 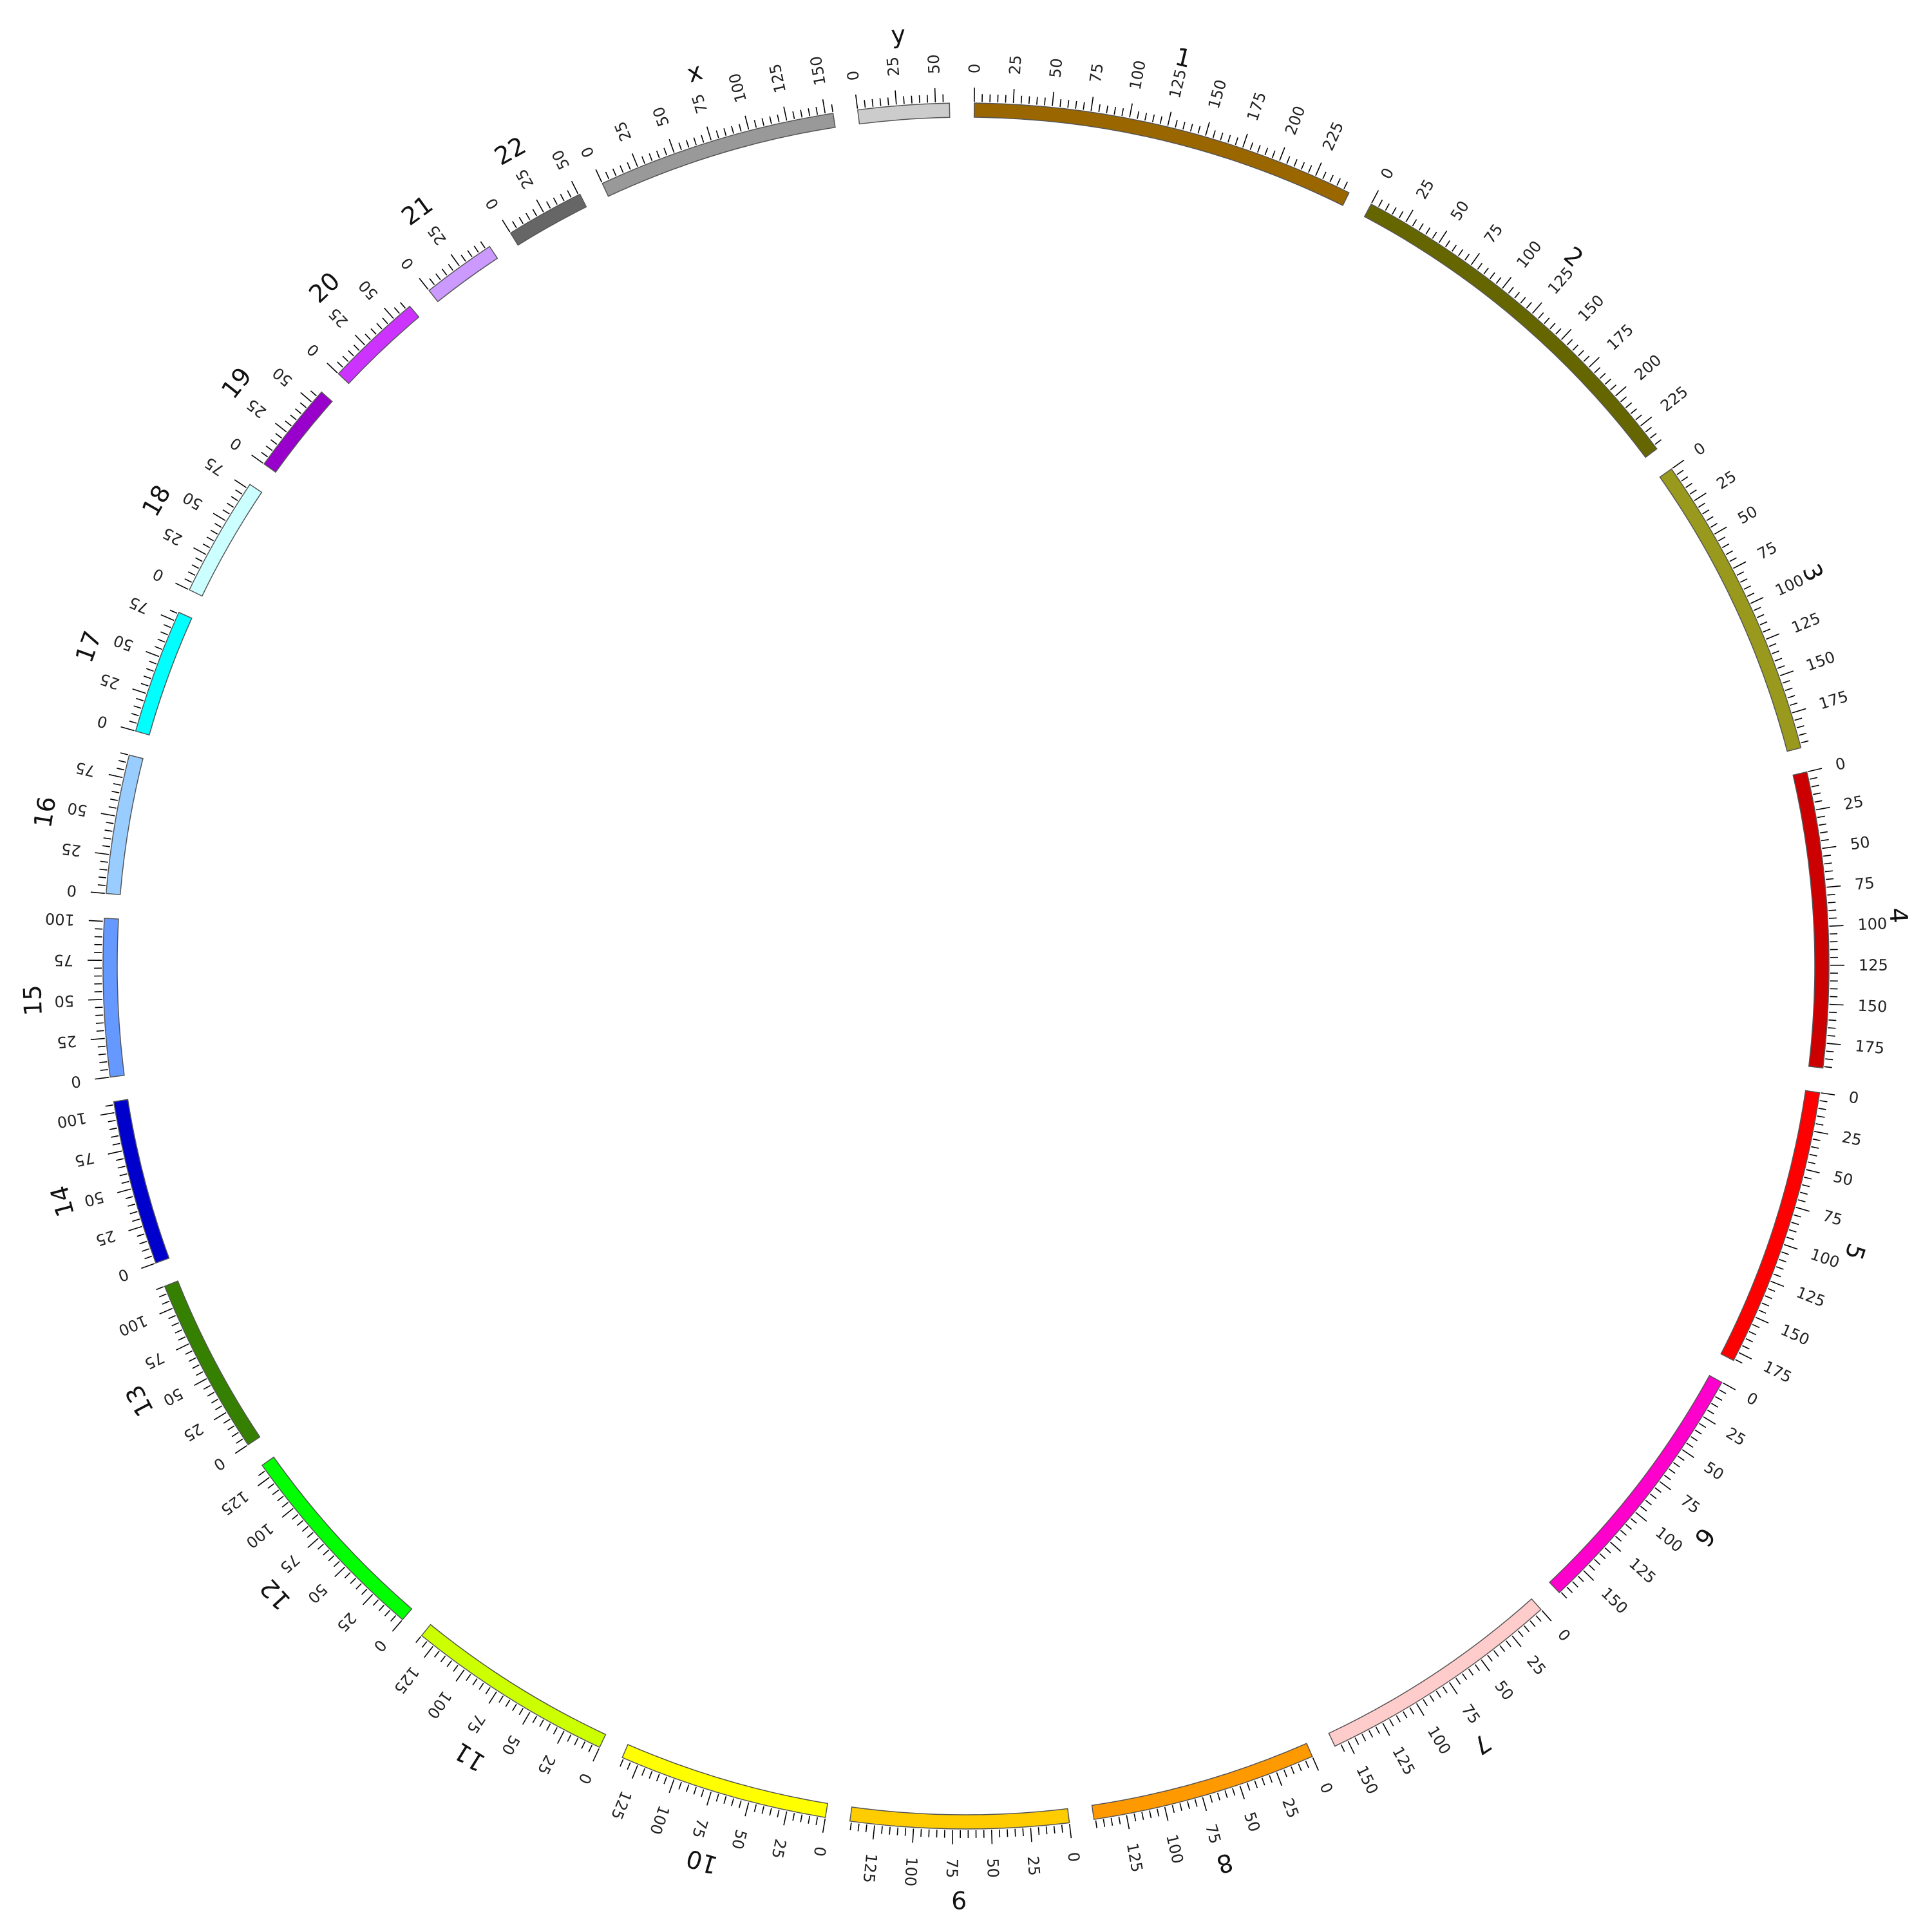 I want to click on chr-16-tick-label: 25, so click(x=71, y=849).